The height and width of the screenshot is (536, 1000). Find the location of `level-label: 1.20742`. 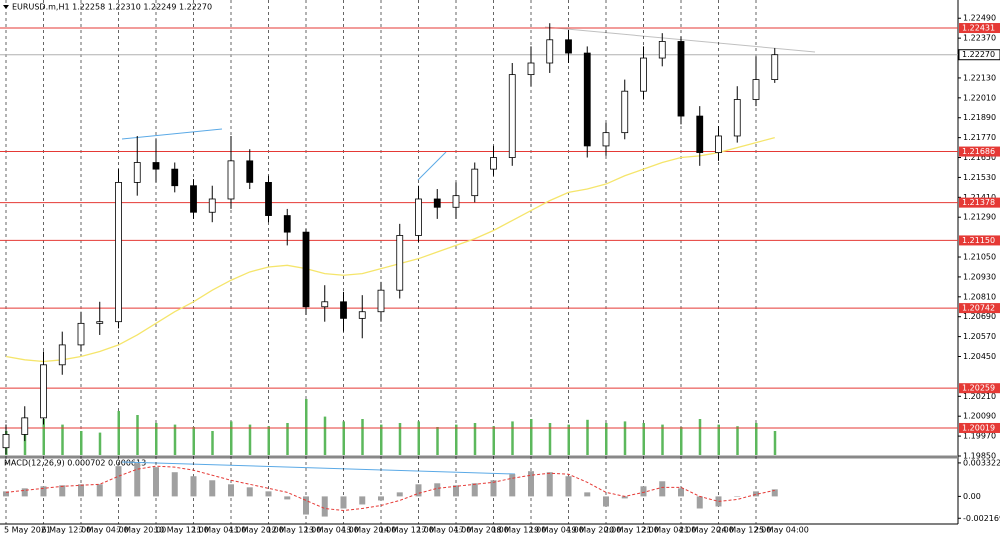

level-label: 1.20742 is located at coordinates (978, 308).